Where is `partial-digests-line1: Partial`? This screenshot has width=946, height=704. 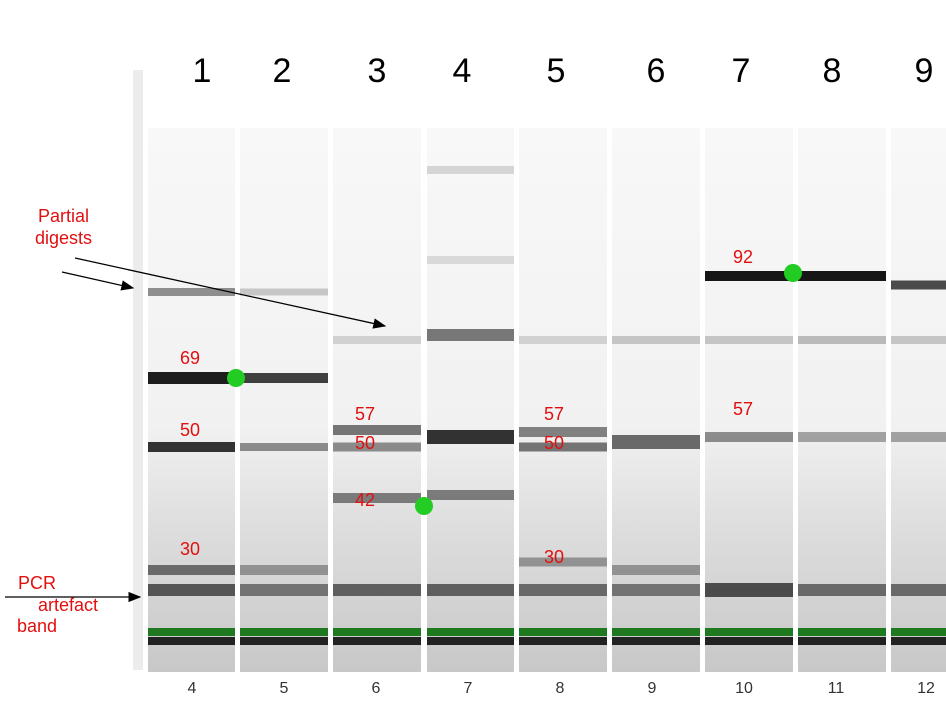
partial-digests-line1: Partial is located at coordinates (64, 216).